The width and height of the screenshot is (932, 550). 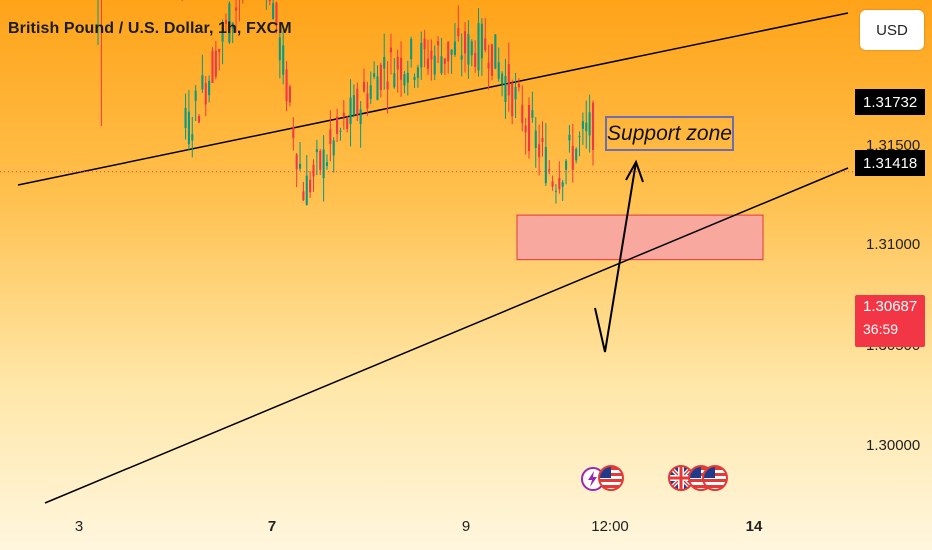 I want to click on time-label: 12:00, so click(x=610, y=526).